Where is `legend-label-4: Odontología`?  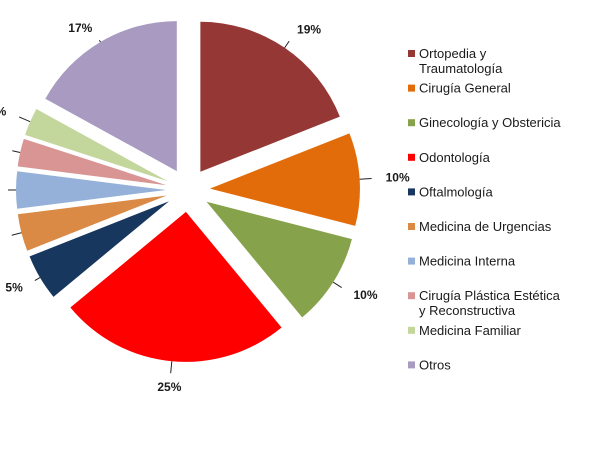 legend-label-4: Odontología is located at coordinates (455, 157).